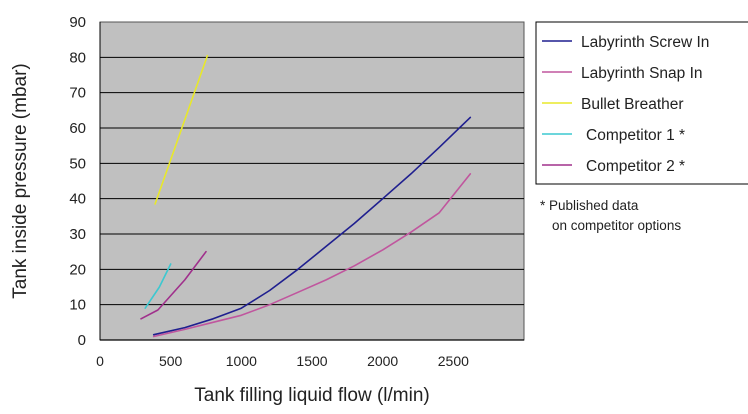 This screenshot has width=748, height=414. Describe the element at coordinates (77, 163) in the screenshot. I see `y-tick-label: 50` at that location.